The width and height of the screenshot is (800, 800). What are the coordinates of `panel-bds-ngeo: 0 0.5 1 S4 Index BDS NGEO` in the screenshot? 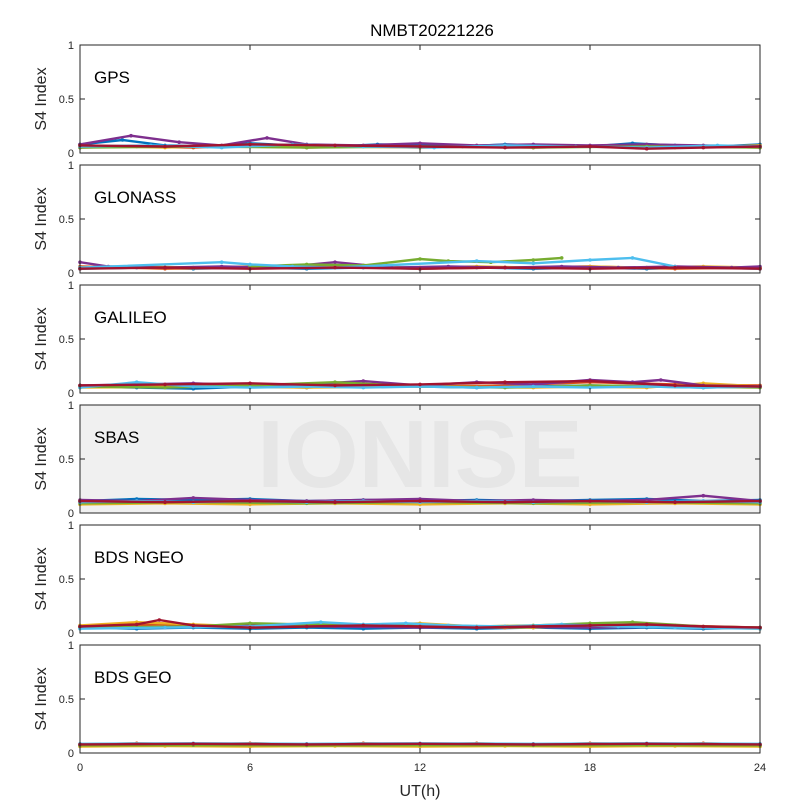 It's located at (397, 580).